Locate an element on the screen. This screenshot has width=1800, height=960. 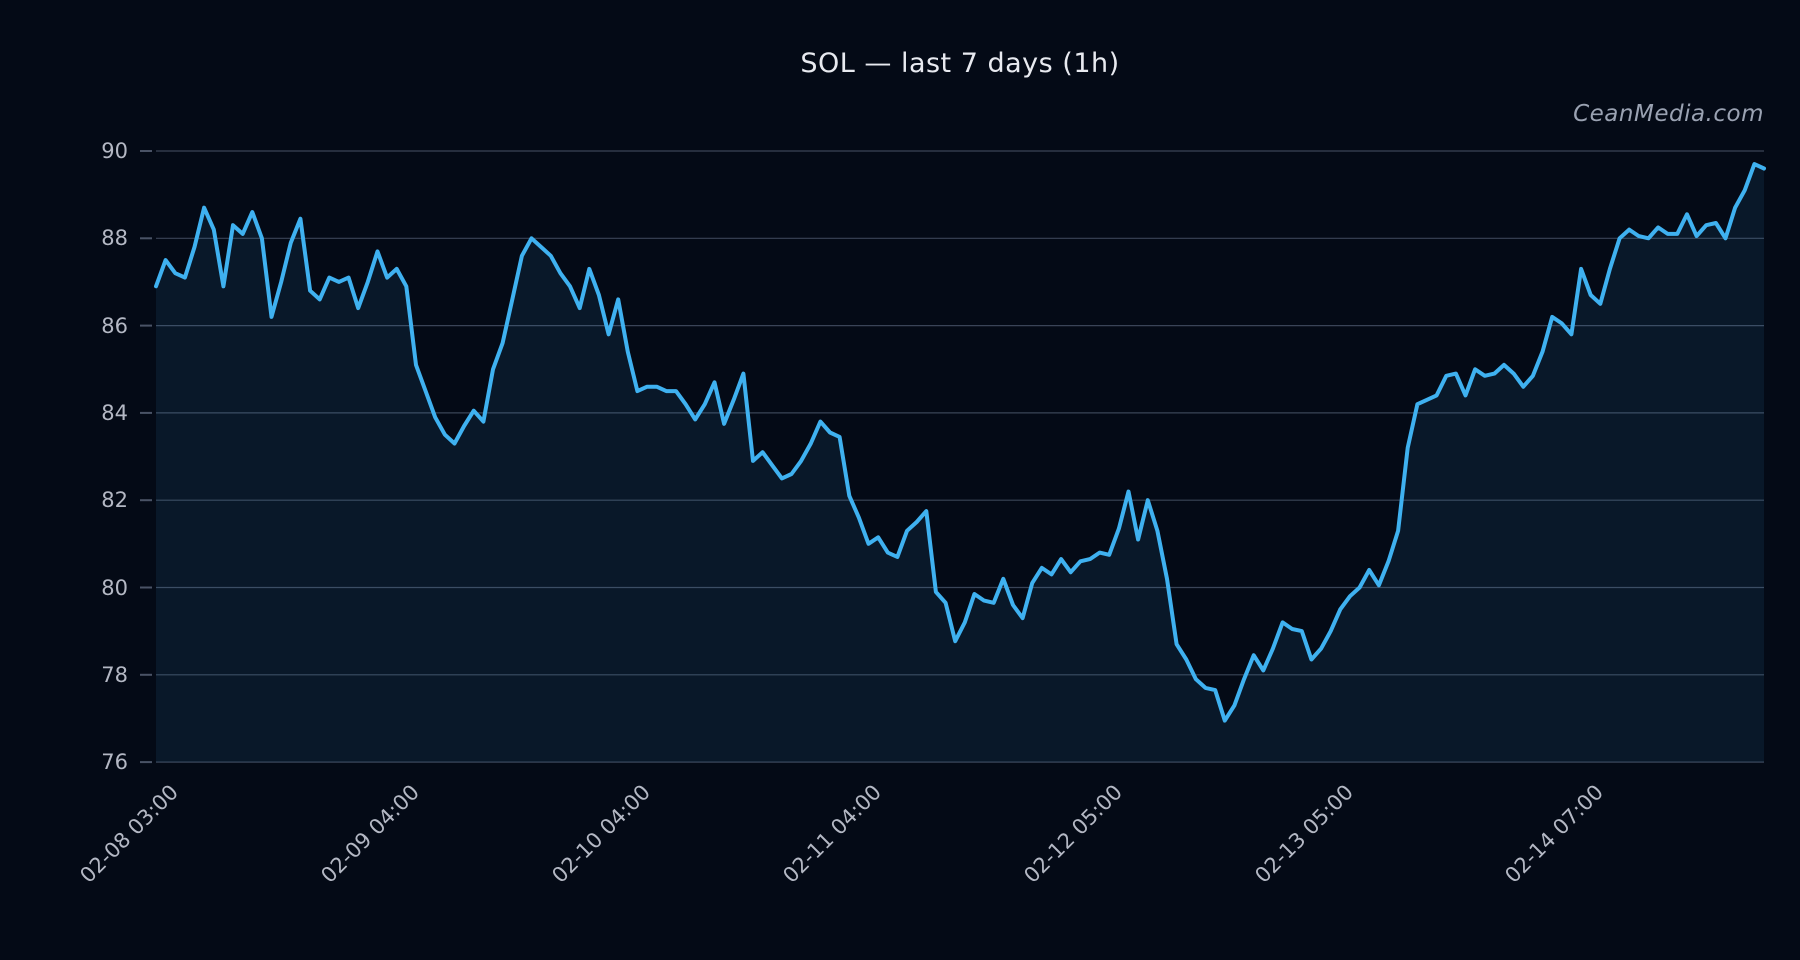
y-tick-label: 82 is located at coordinates (114, 500).